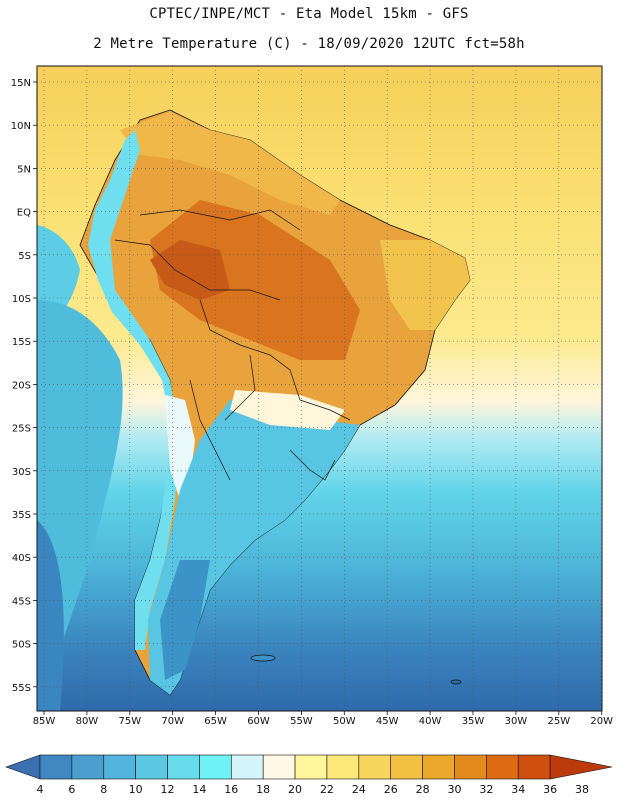 The width and height of the screenshot is (618, 800). I want to click on lon-label: 25W, so click(558, 721).